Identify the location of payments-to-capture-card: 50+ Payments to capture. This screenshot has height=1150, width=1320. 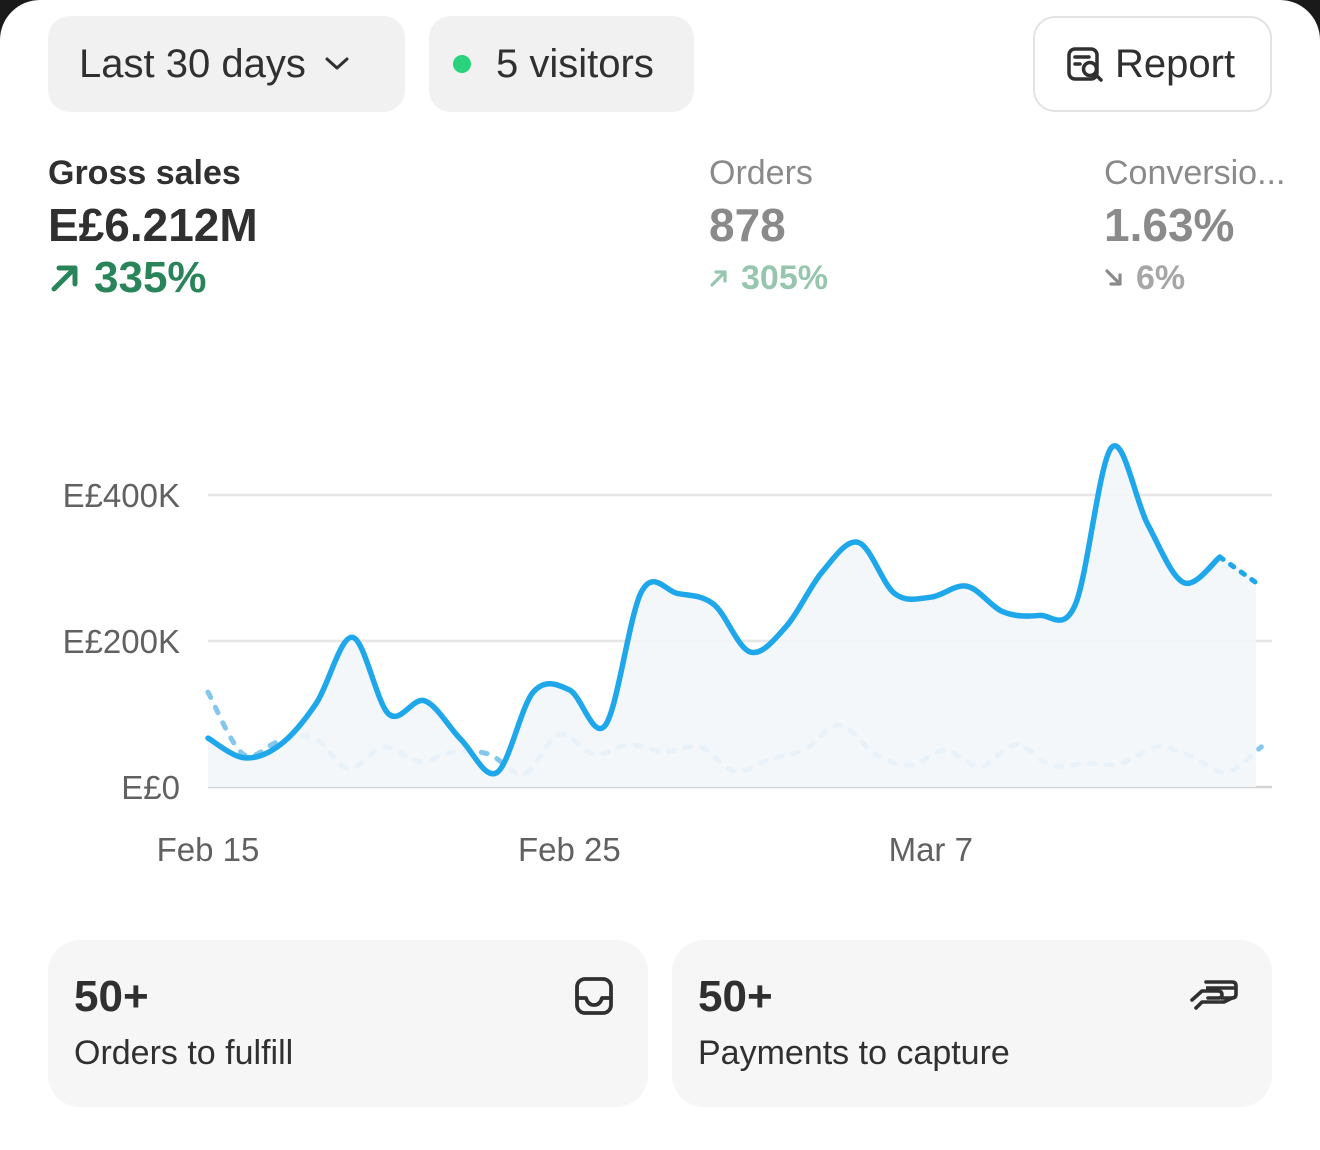
(972, 1023).